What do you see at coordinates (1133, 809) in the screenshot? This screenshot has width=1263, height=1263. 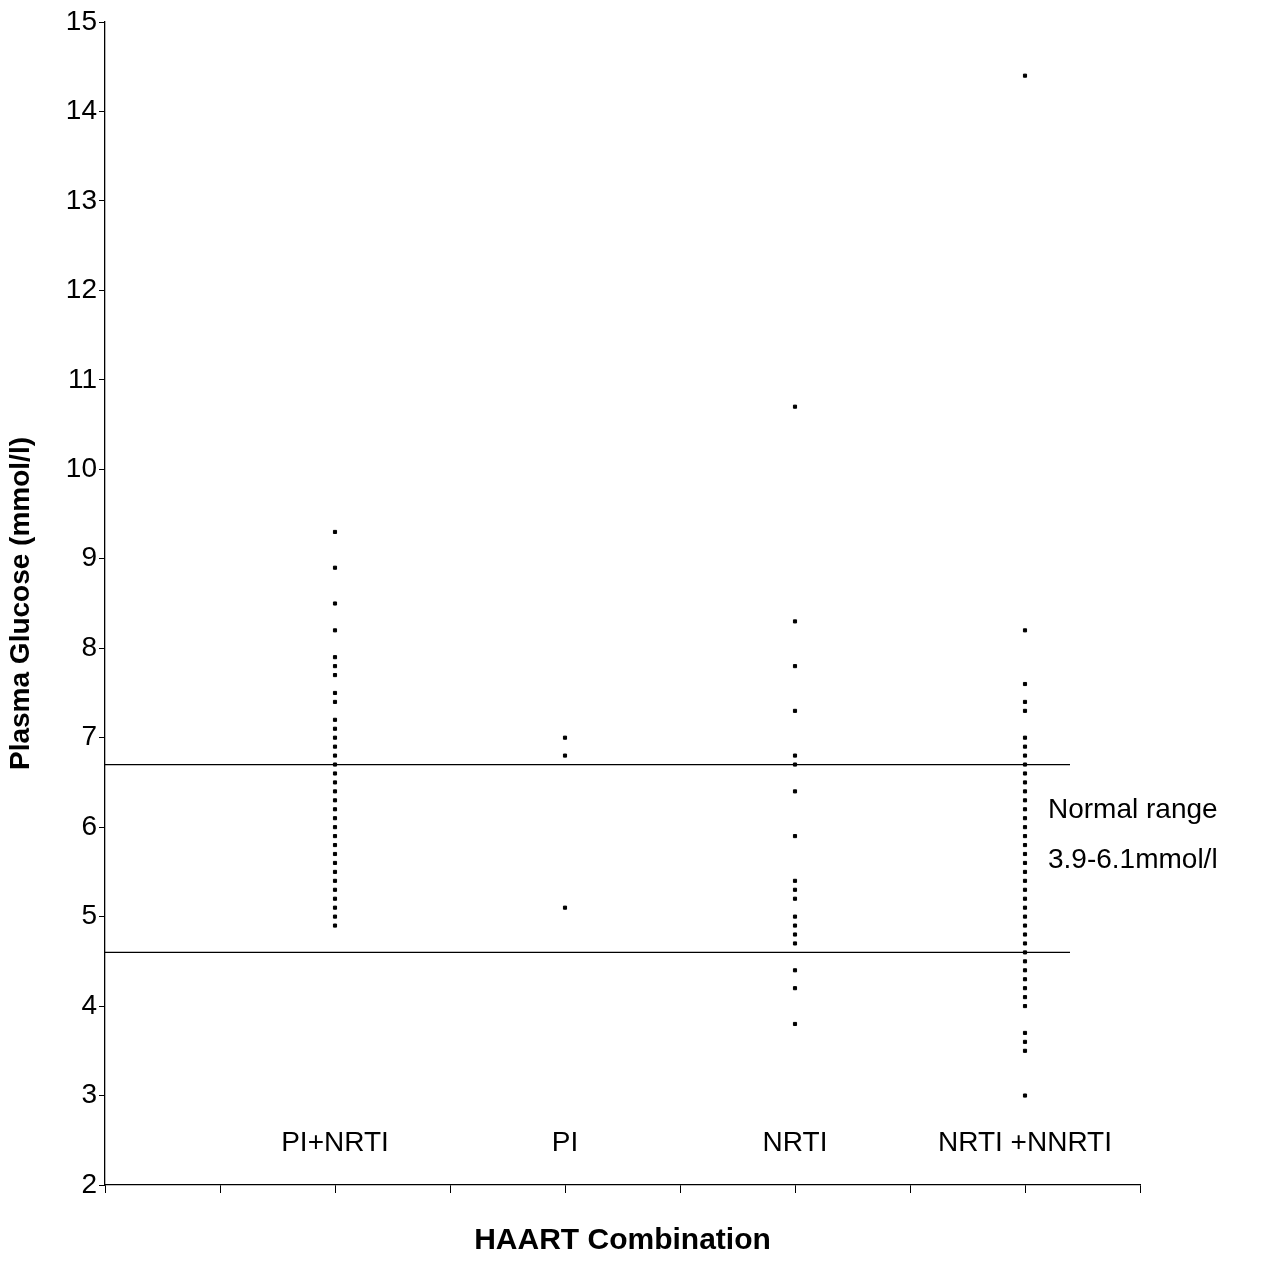 I see `annotation: Normal range` at bounding box center [1133, 809].